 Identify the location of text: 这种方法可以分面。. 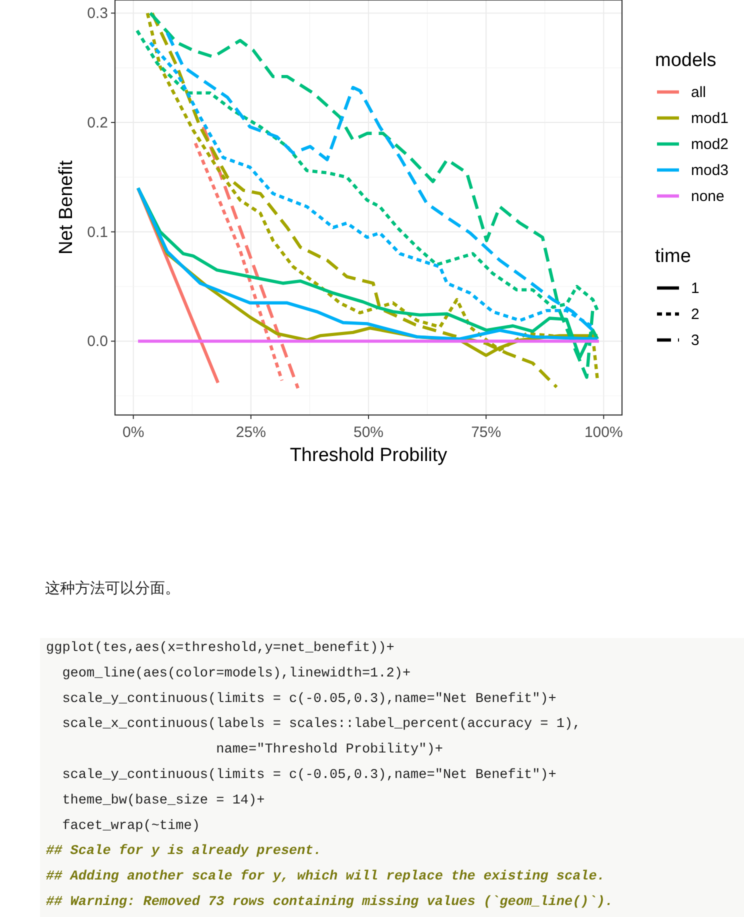
(112, 588).